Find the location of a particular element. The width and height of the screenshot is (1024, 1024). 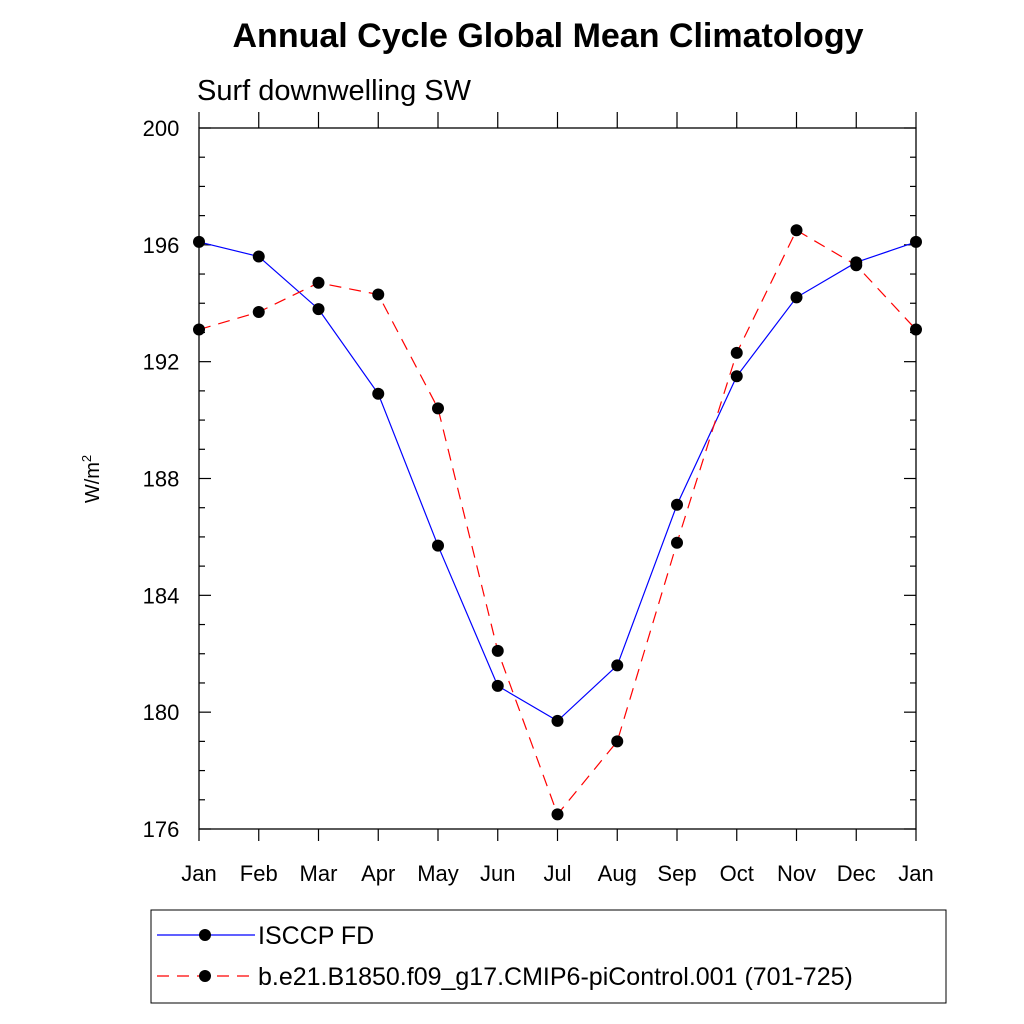

y-tick-label: 192 is located at coordinates (161, 362).